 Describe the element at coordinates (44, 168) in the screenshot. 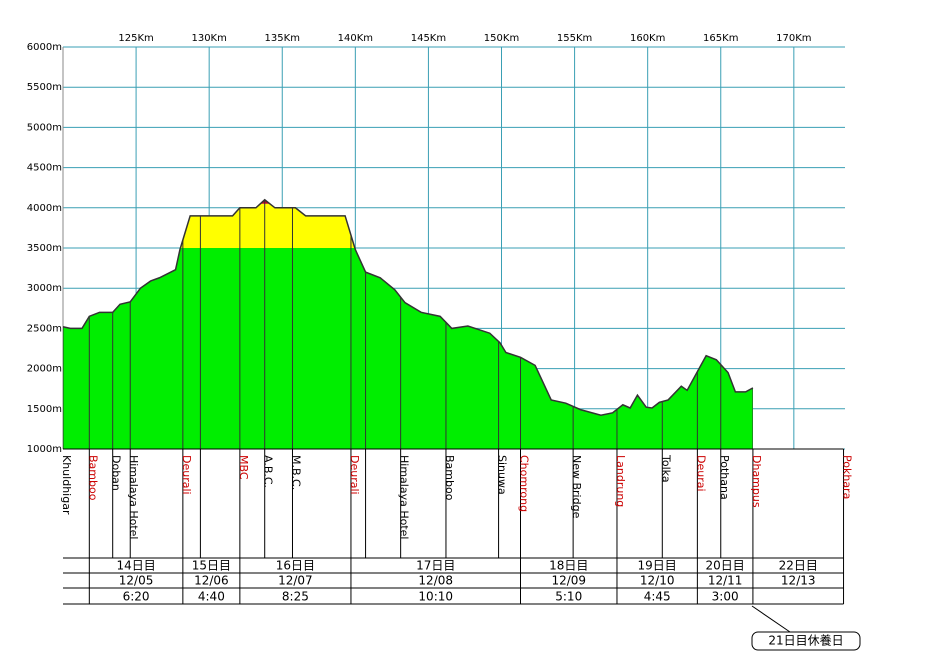

I see `y-tick-label: 4500m` at that location.